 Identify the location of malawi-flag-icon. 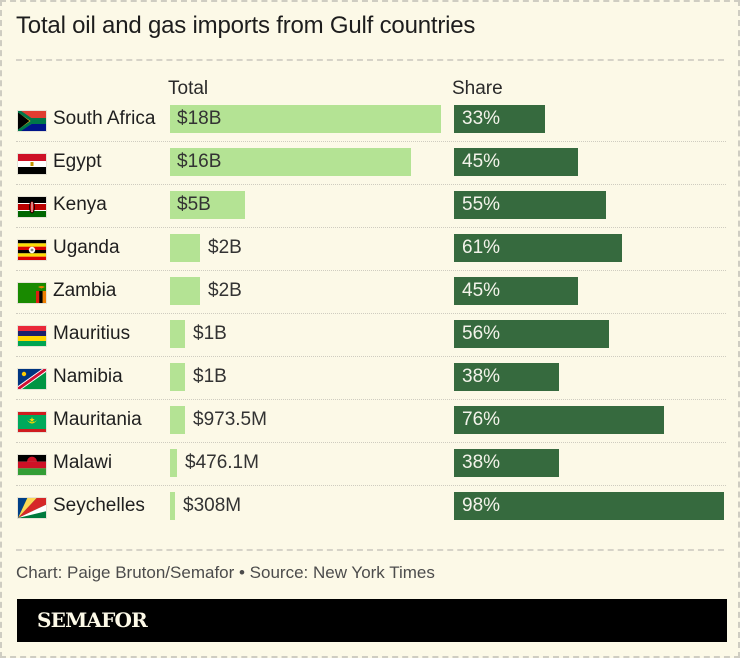
(32, 465).